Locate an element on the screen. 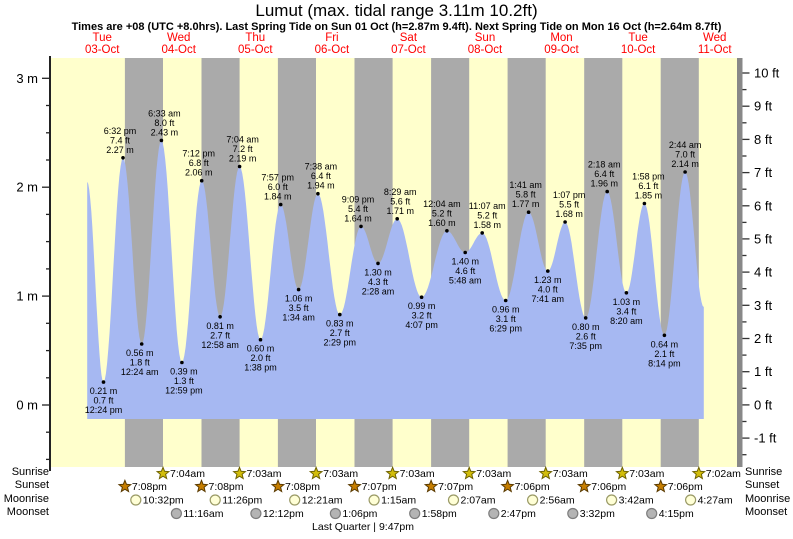 The width and height of the screenshot is (793, 539). day-label-date: 10-Oct is located at coordinates (638, 50).